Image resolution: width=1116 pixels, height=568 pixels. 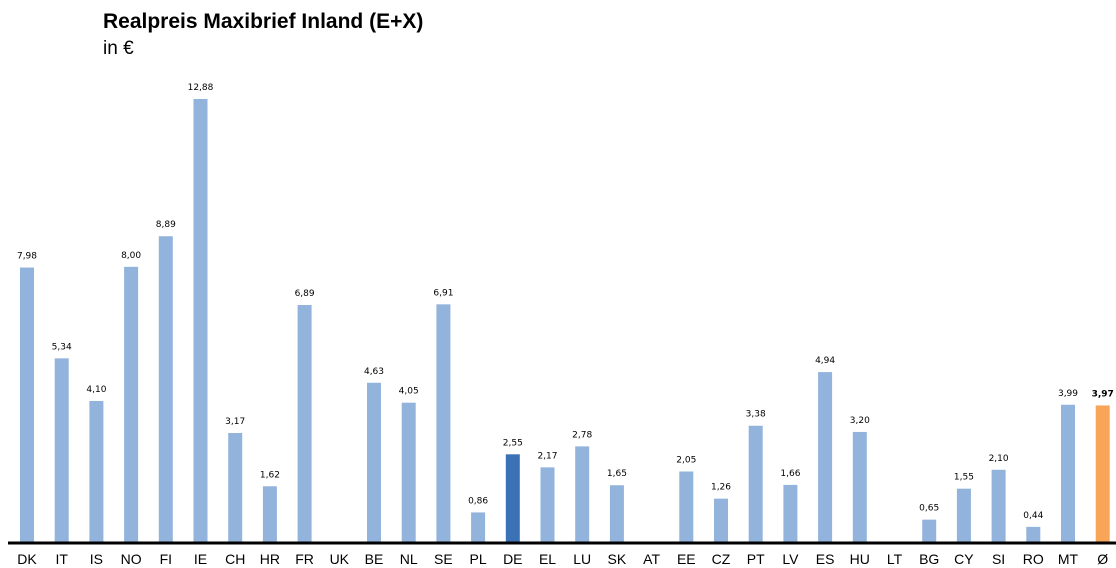 I want to click on bar-PT, so click(x=755, y=483).